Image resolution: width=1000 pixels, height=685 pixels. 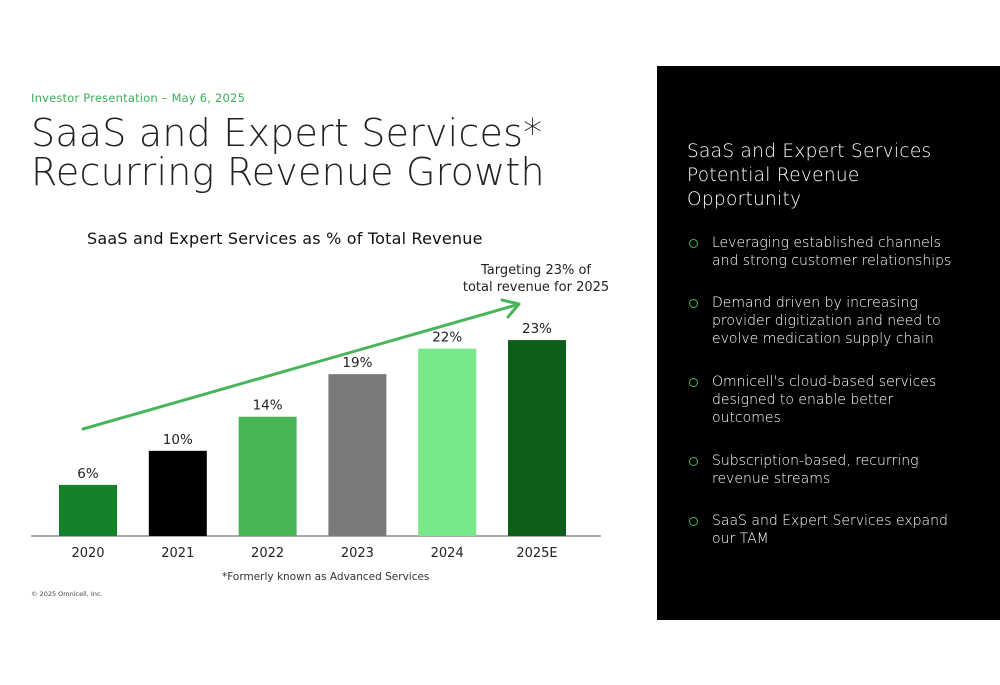 What do you see at coordinates (447, 553) in the screenshot?
I see `x-tick-label: 2024` at bounding box center [447, 553].